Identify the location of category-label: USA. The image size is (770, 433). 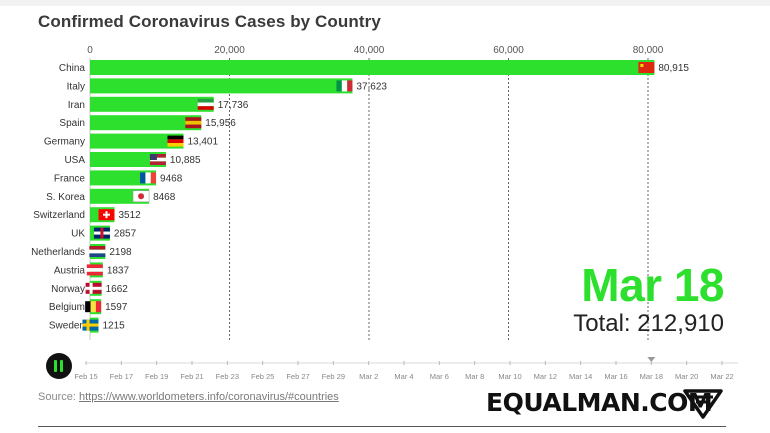
(74, 160).